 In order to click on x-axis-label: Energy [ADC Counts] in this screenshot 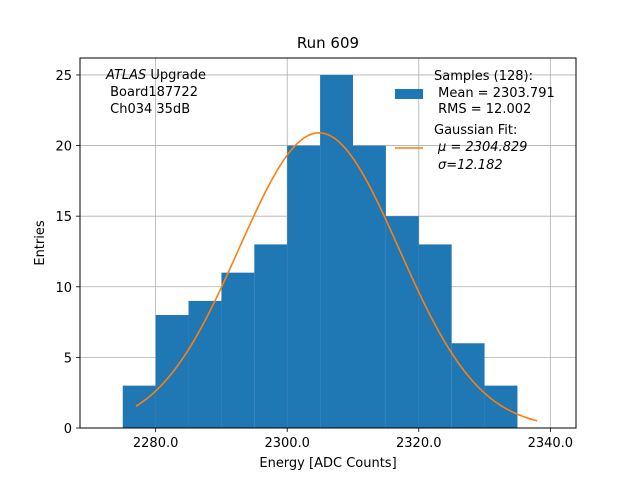, I will do `click(327, 463)`.